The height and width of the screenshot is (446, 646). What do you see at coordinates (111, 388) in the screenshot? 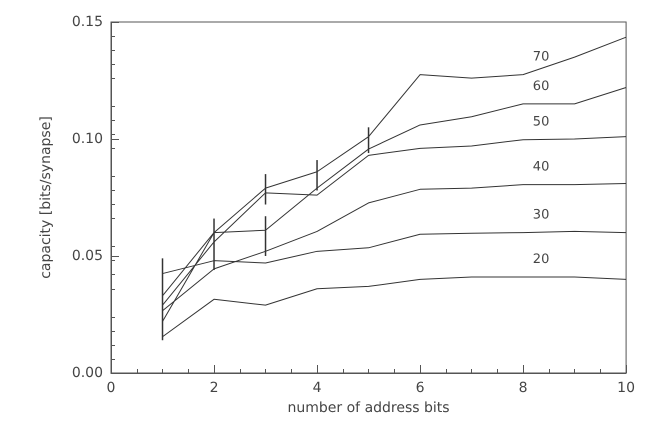
I see `x-tick-label: 0` at bounding box center [111, 388].